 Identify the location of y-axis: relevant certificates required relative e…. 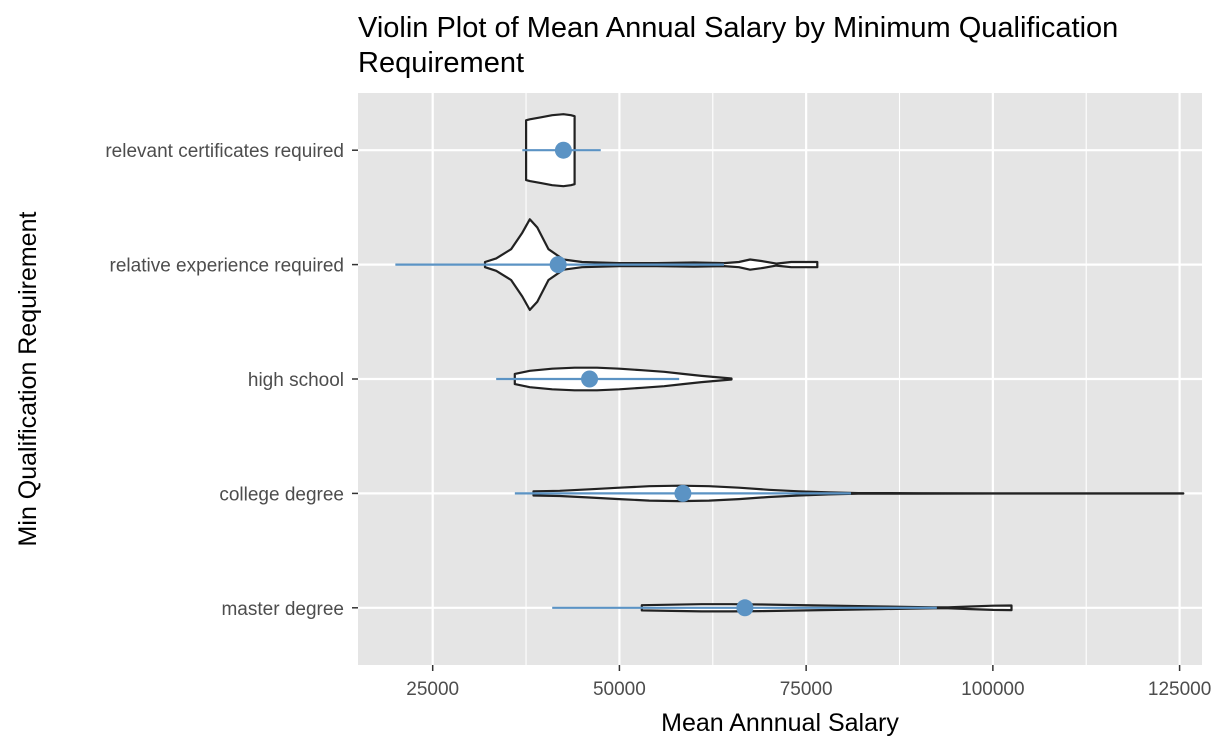
(231, 380).